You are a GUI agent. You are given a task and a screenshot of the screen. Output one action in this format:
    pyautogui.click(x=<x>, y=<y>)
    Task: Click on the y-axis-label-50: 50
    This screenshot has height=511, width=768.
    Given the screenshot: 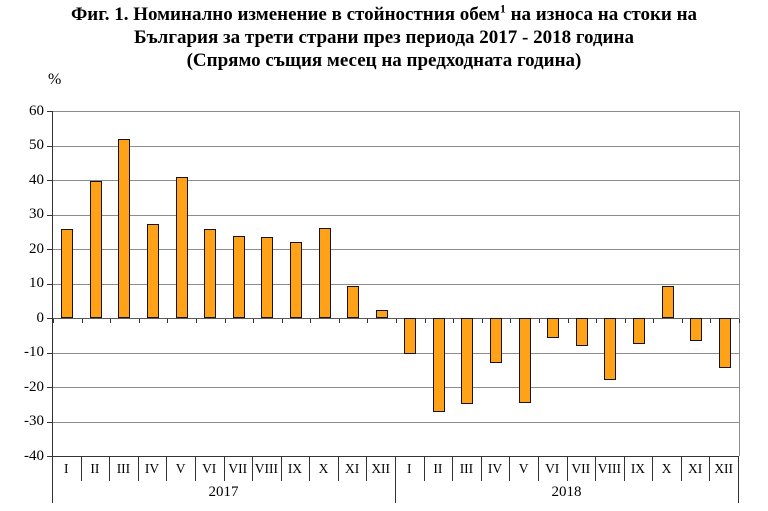 What is the action you would take?
    pyautogui.click(x=36, y=145)
    